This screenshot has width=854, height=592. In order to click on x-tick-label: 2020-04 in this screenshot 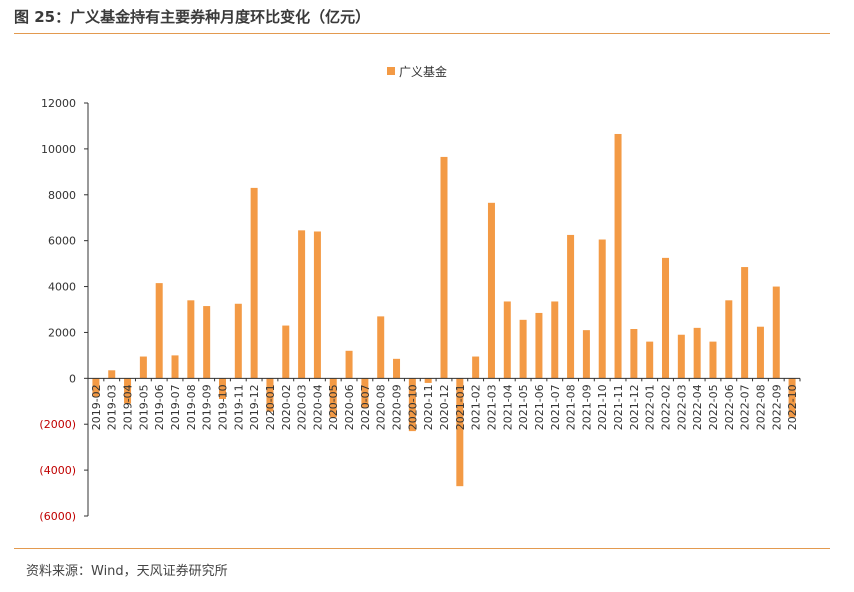, I will do `click(317, 407)`.